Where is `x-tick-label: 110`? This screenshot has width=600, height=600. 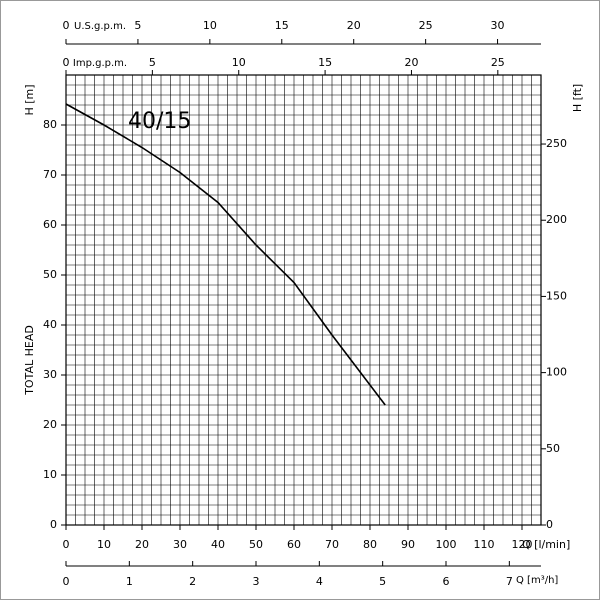 x-tick-label: 110 is located at coordinates (484, 544).